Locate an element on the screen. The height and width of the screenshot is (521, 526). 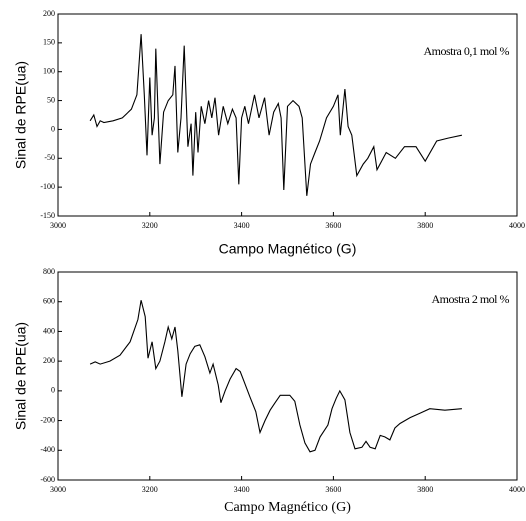
y-tick-label: 150 is located at coordinates (49, 42).